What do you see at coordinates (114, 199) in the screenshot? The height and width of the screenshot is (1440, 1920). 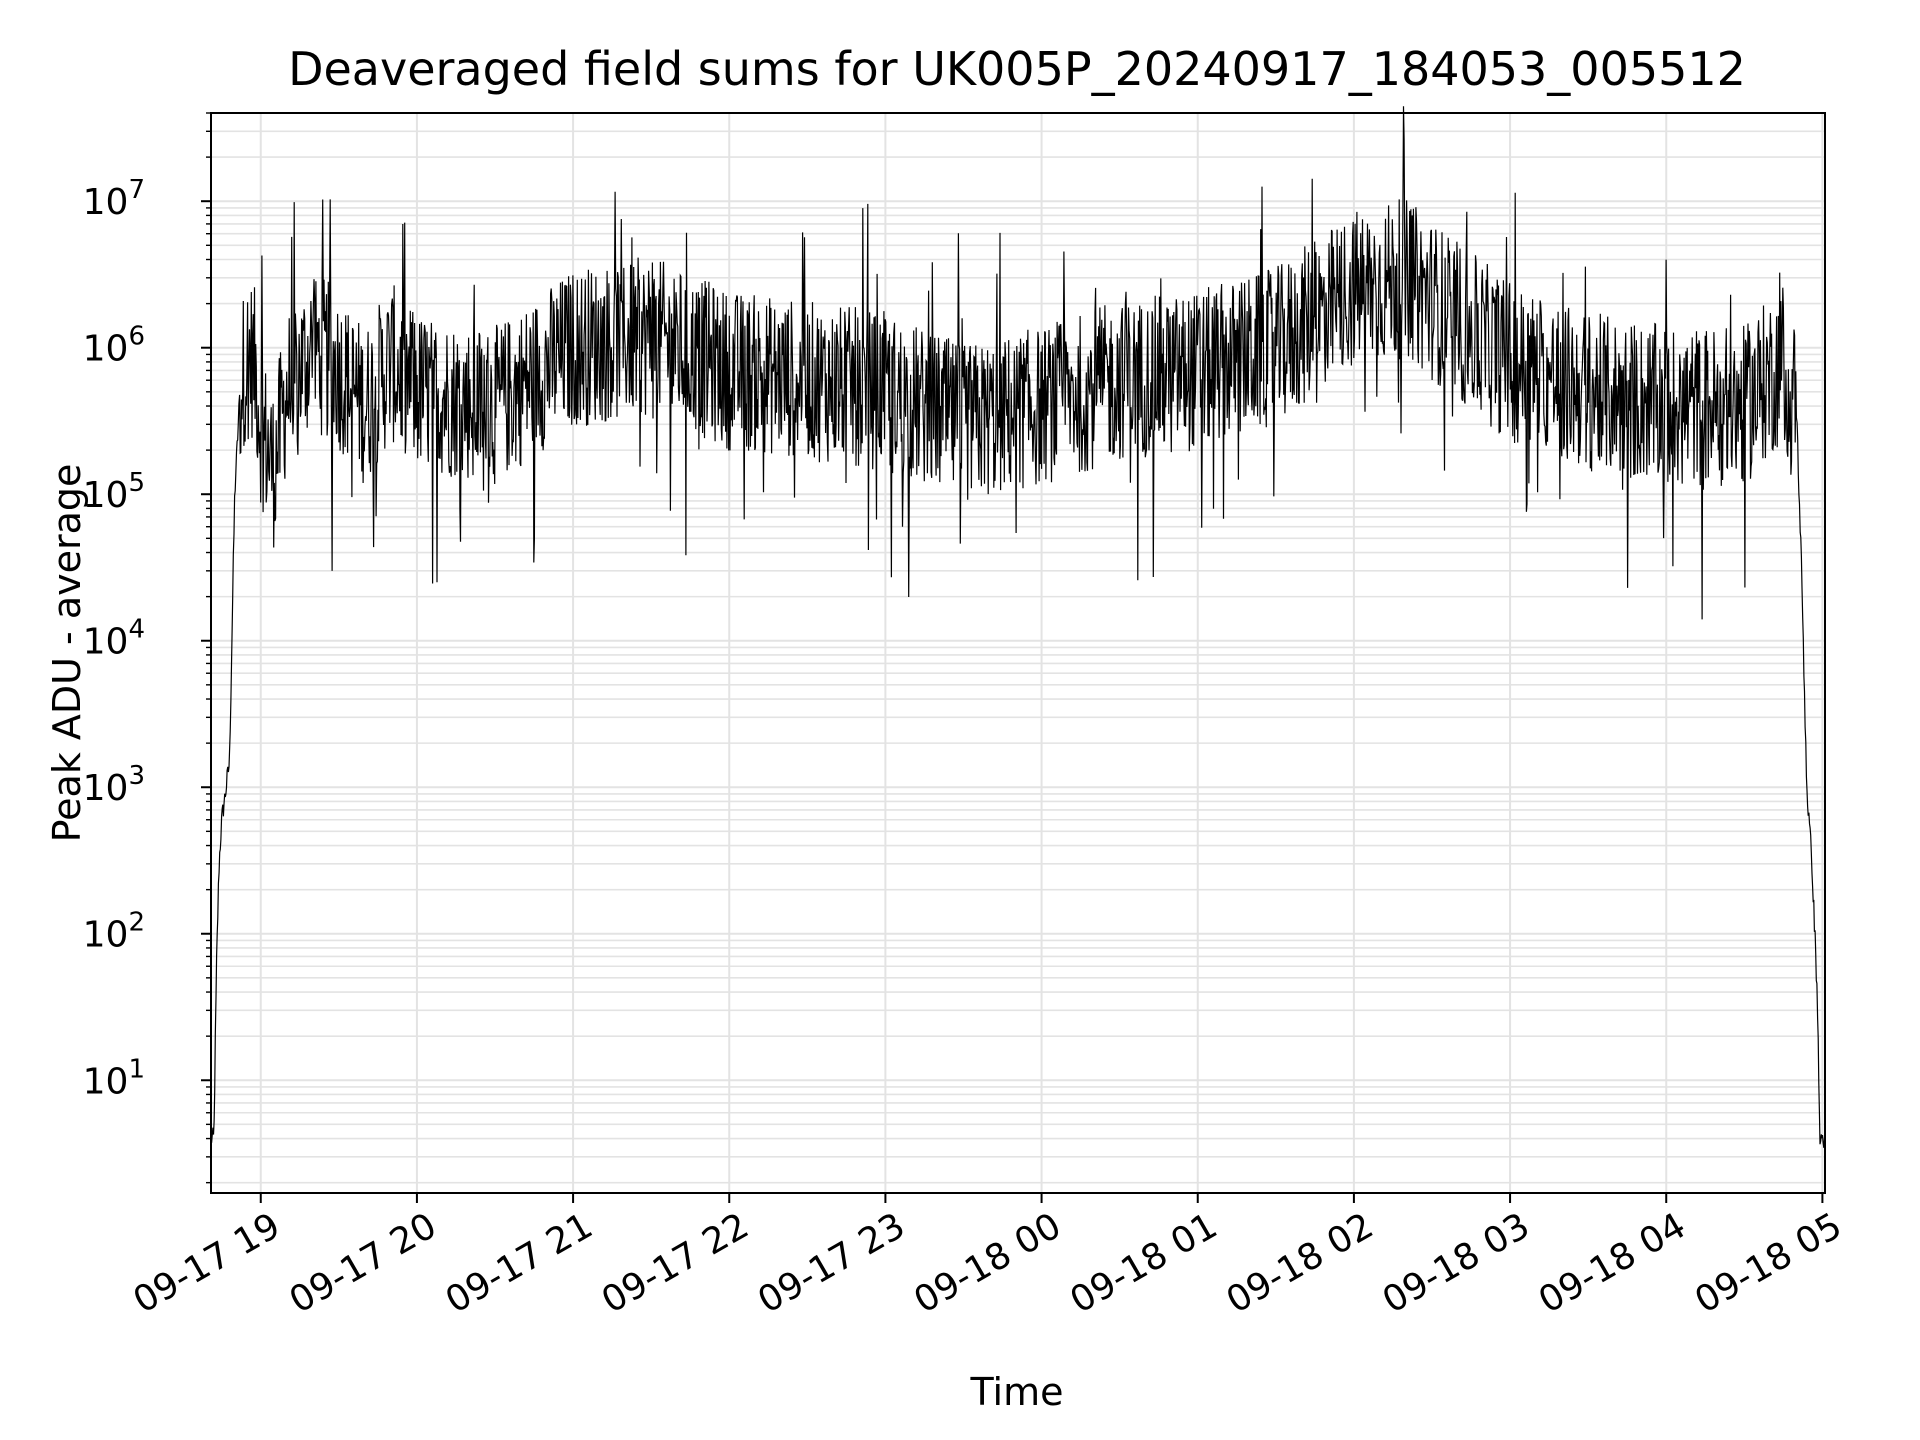 I see `y-tick-label: 10⁷` at bounding box center [114, 199].